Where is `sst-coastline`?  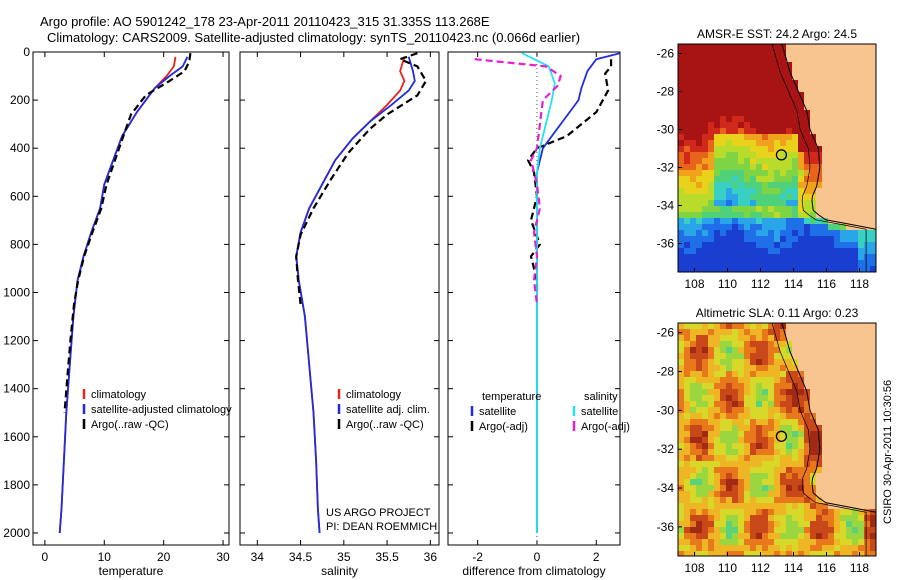
sst-coastline is located at coordinates (828, 158).